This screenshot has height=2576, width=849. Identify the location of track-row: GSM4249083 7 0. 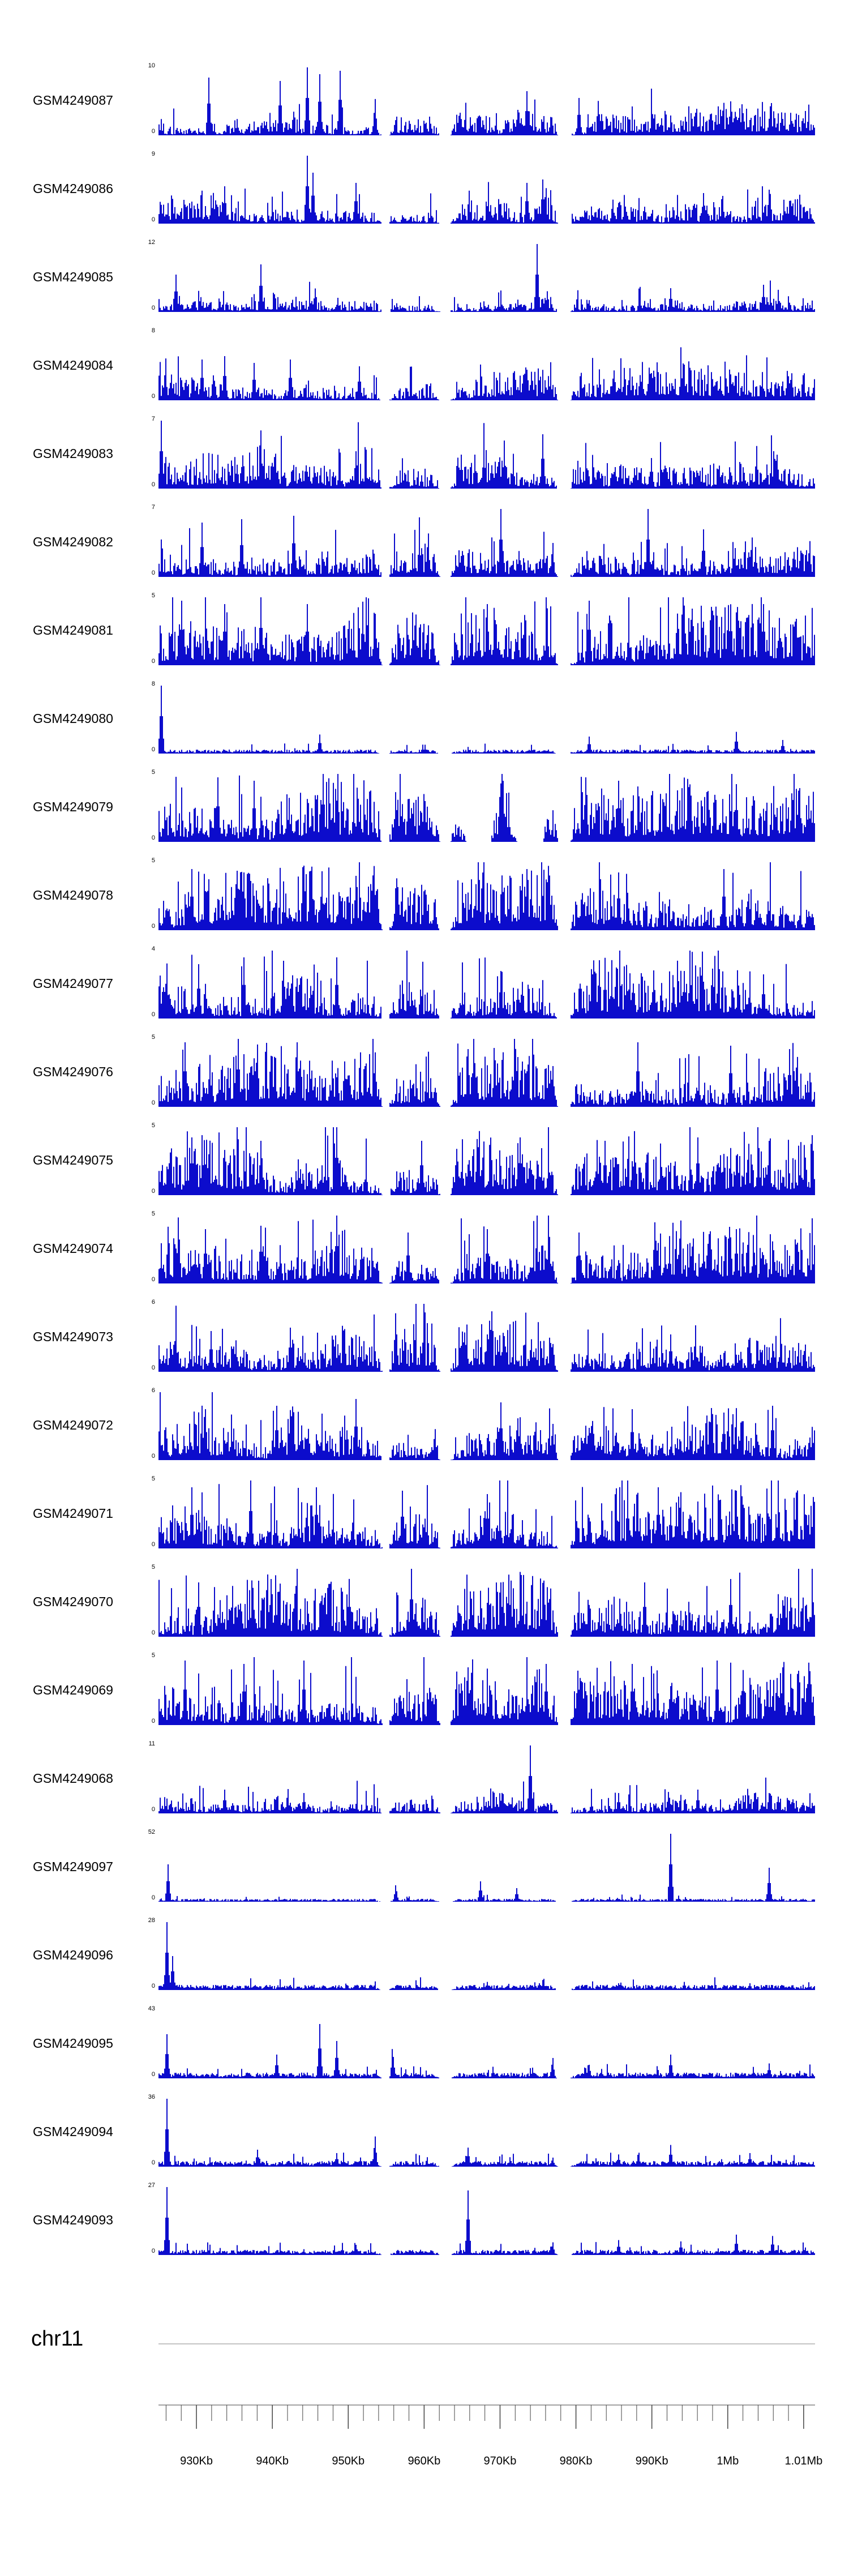
(424, 454).